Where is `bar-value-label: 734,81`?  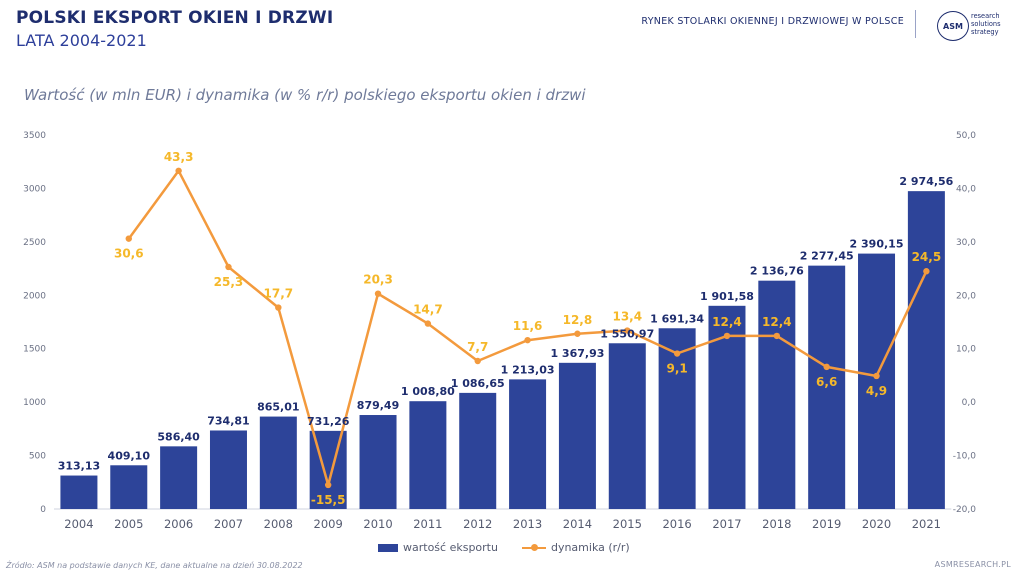
bar-value-label: 734,81 is located at coordinates (228, 420).